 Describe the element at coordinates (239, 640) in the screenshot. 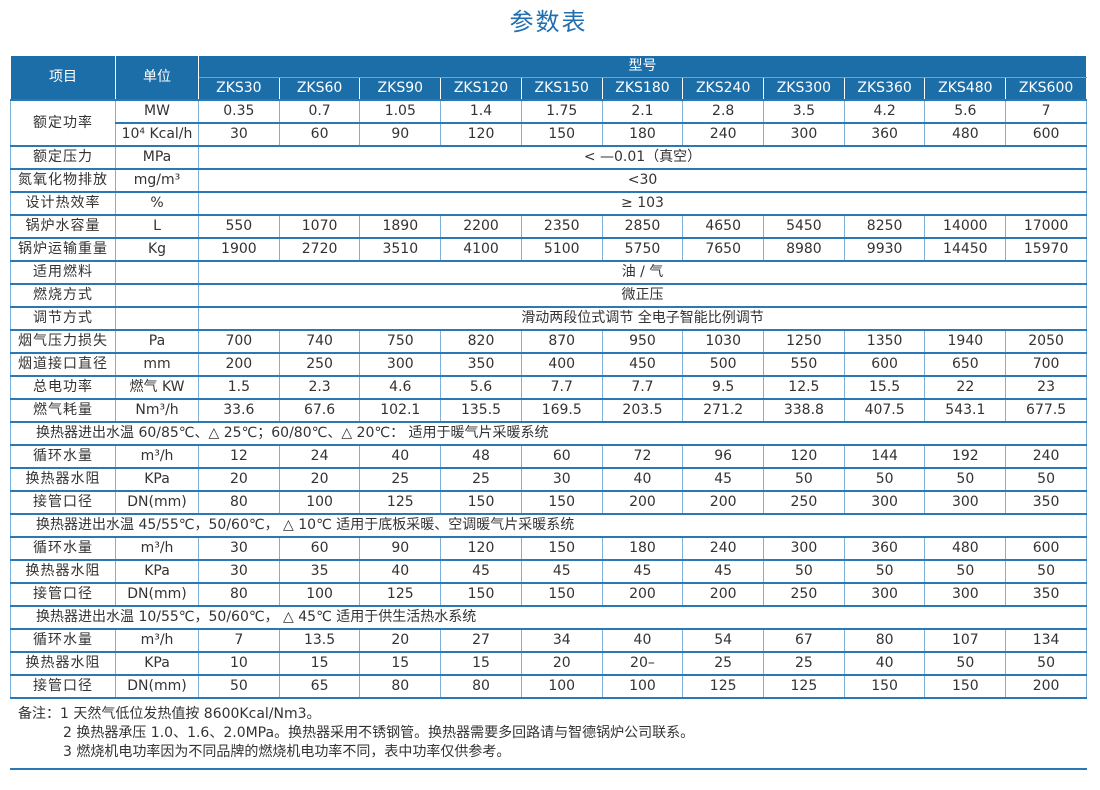

I see `row-value: 7` at that location.